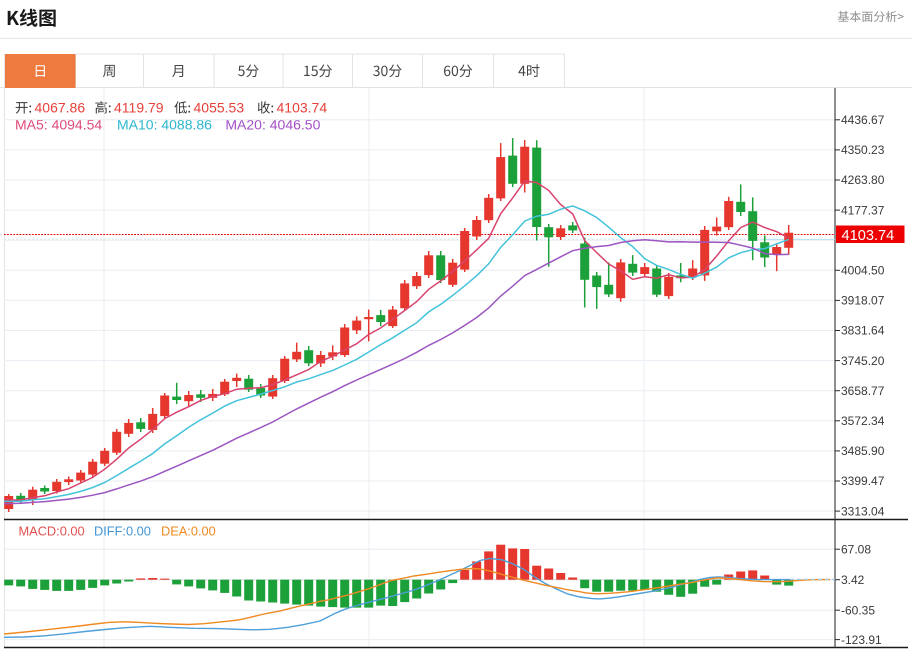 The image size is (912, 653). I want to click on svg-text: 4067.86, so click(60, 108).